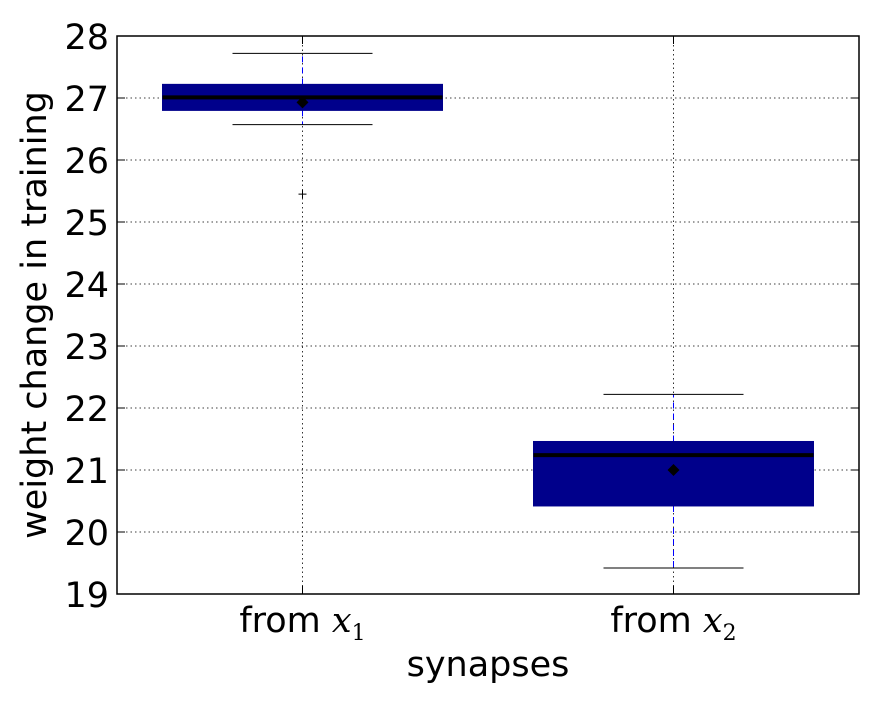 The width and height of the screenshot is (877, 701). What do you see at coordinates (86, 410) in the screenshot?
I see `y-tick-label: 22` at bounding box center [86, 410].